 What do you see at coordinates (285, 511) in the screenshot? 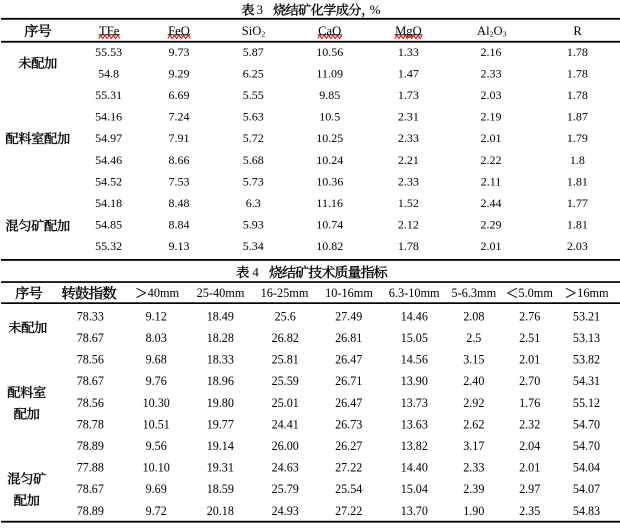
I see `svg-text: 24.93` at bounding box center [285, 511].